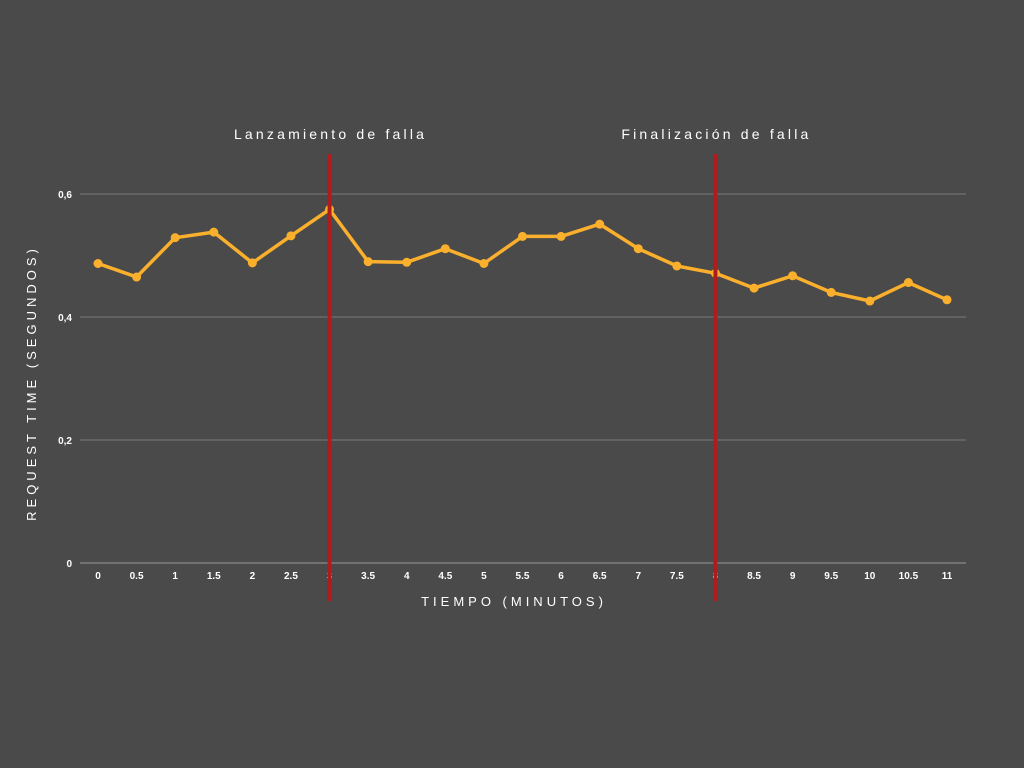 This screenshot has width=1024, height=768. I want to click on x-tick-label: 7.5, so click(677, 576).